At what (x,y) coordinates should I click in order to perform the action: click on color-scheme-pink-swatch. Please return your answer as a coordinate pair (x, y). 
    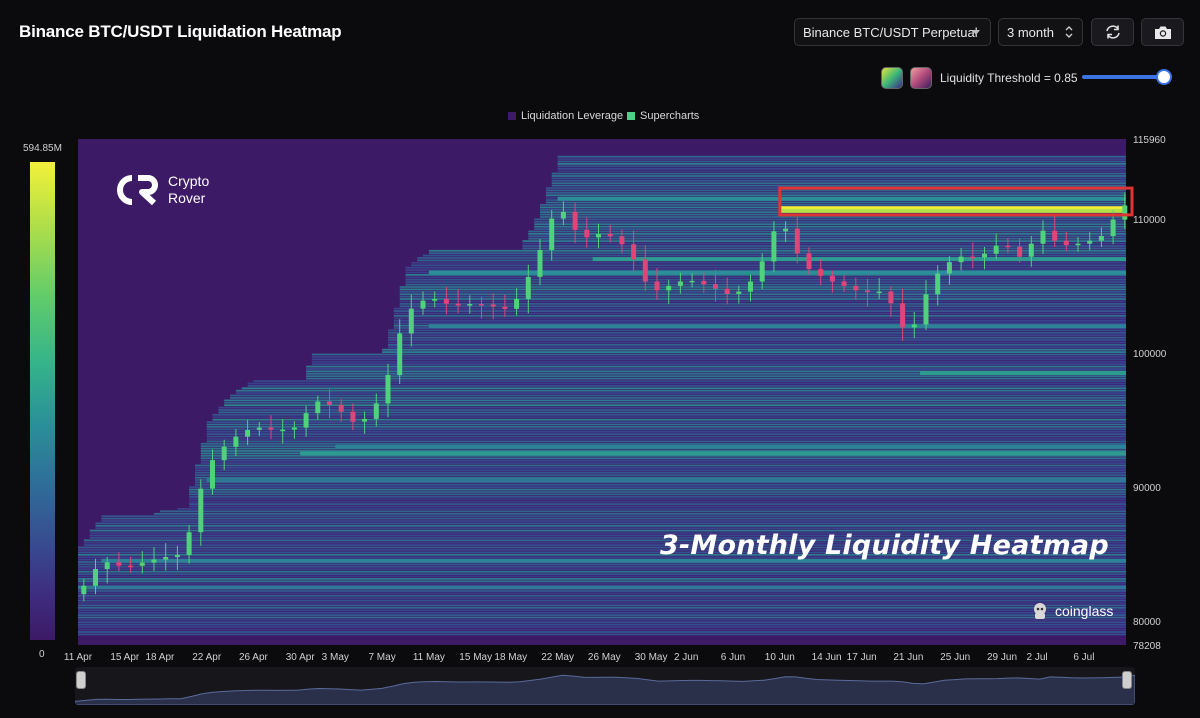
    Looking at the image, I should click on (921, 78).